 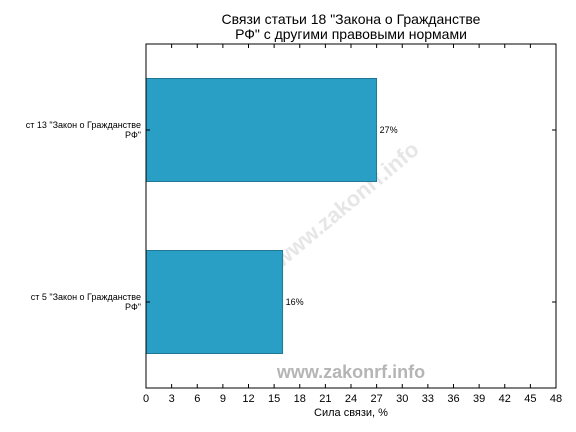 I want to click on x-tick-label: 45, so click(x=530, y=399).